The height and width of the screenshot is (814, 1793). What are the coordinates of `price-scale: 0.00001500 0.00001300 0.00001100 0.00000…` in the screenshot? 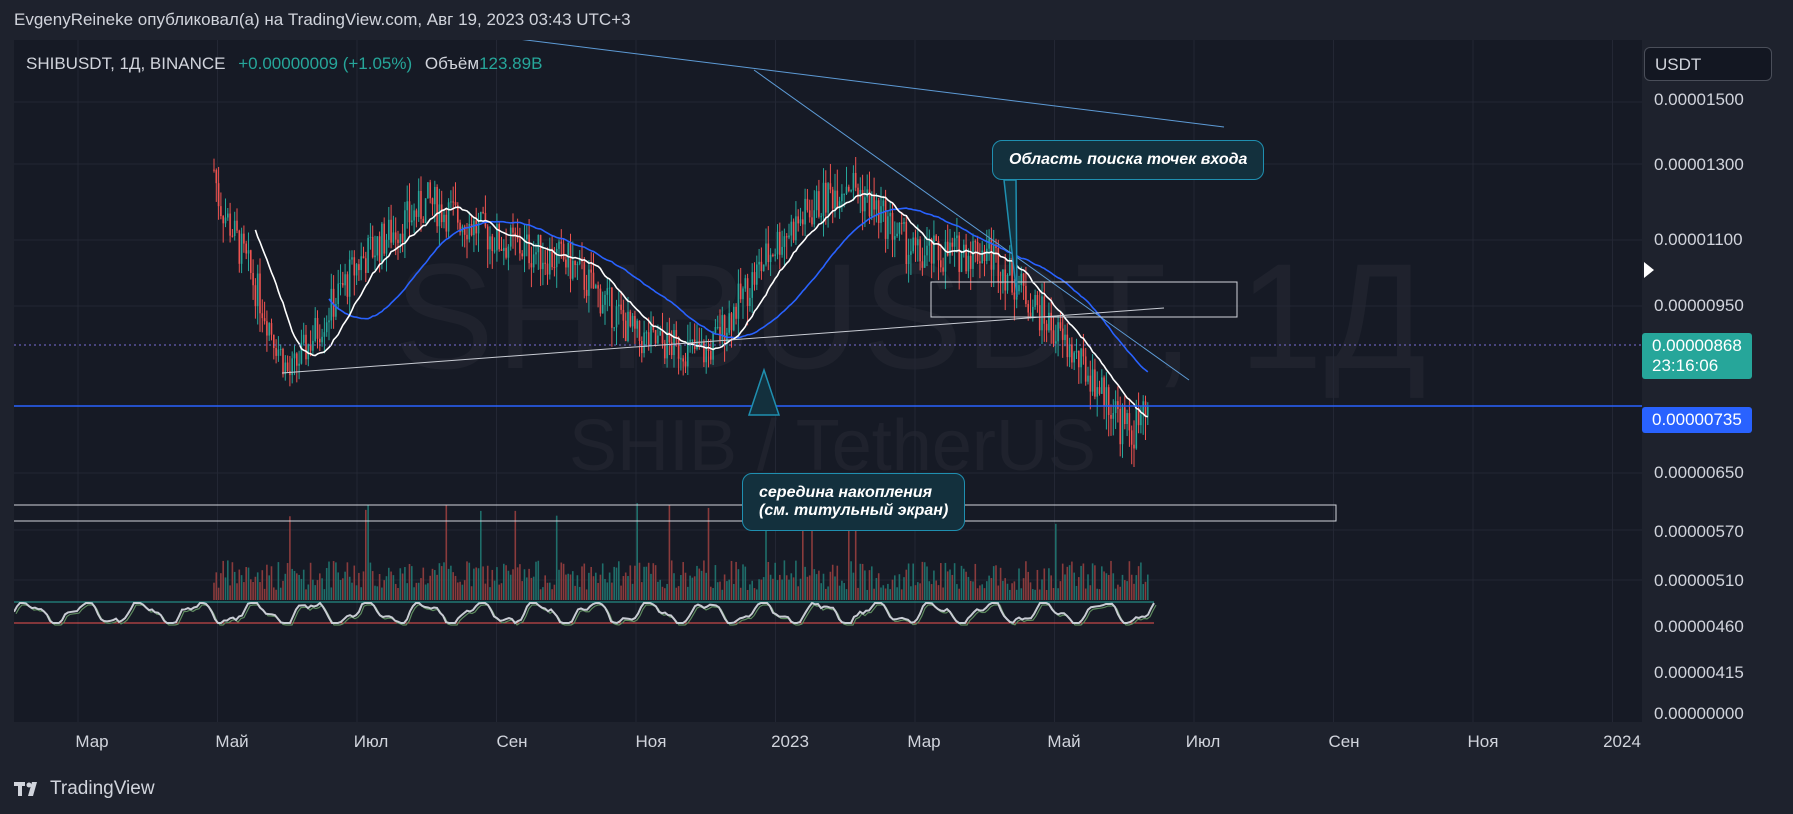 It's located at (1711, 381).